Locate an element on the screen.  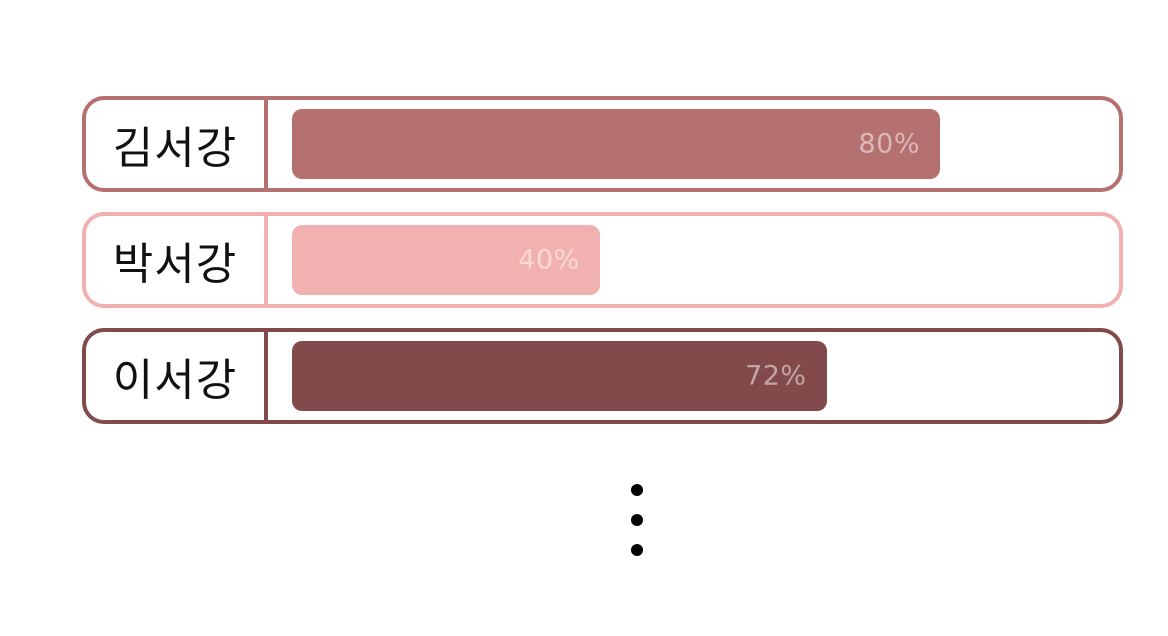
progress-row: 박서강 40% is located at coordinates (602, 260).